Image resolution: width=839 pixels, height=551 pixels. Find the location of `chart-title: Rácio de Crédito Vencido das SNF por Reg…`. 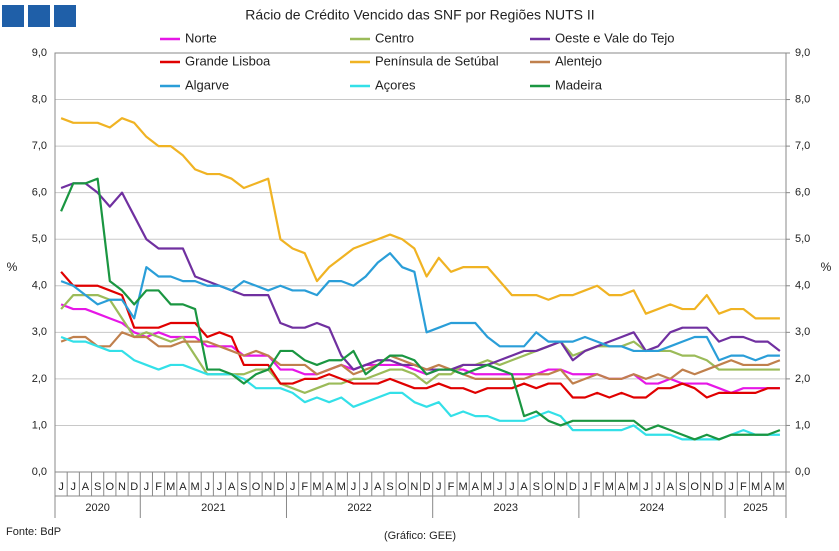

chart-title: Rácio de Crédito Vencido das SNF por Reg… is located at coordinates (419, 15).